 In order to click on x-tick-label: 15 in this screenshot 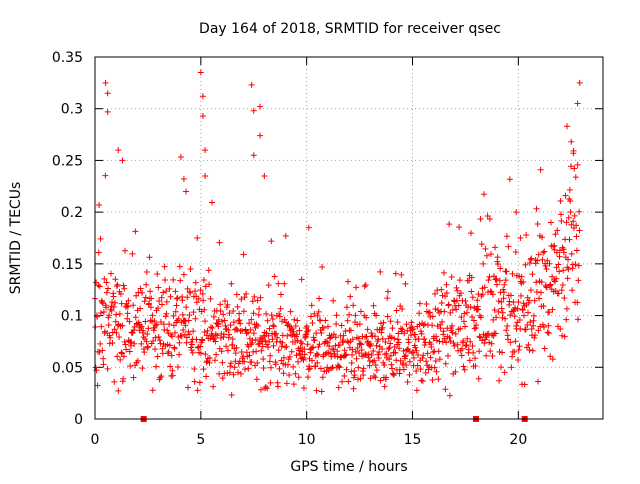, I will do `click(413, 440)`.